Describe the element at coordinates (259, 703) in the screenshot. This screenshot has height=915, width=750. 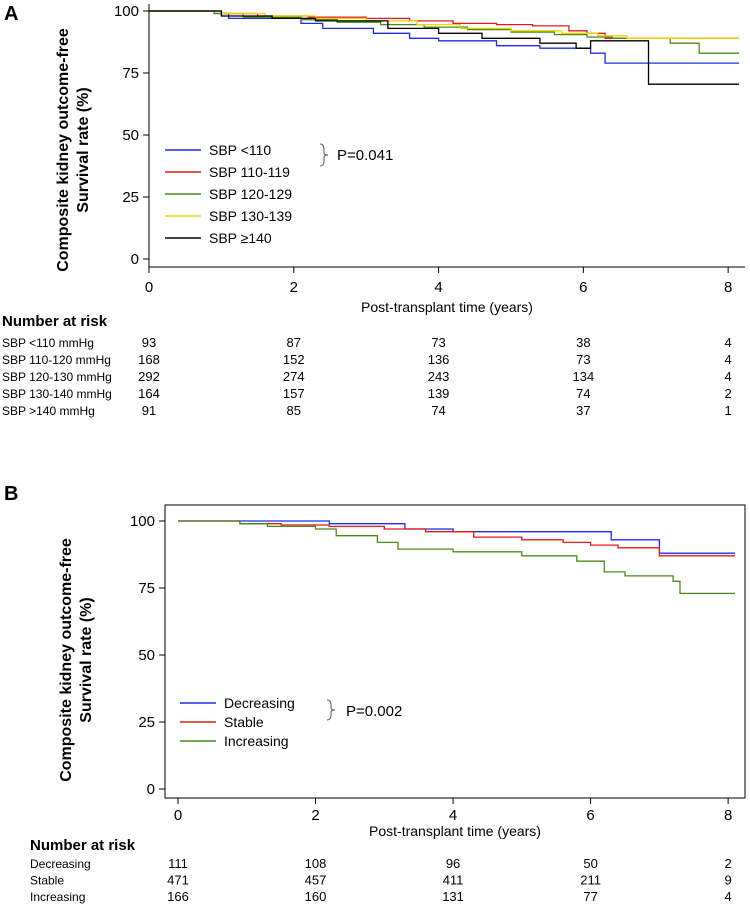
I see `panel-b-legend-label: Decreasing` at that location.